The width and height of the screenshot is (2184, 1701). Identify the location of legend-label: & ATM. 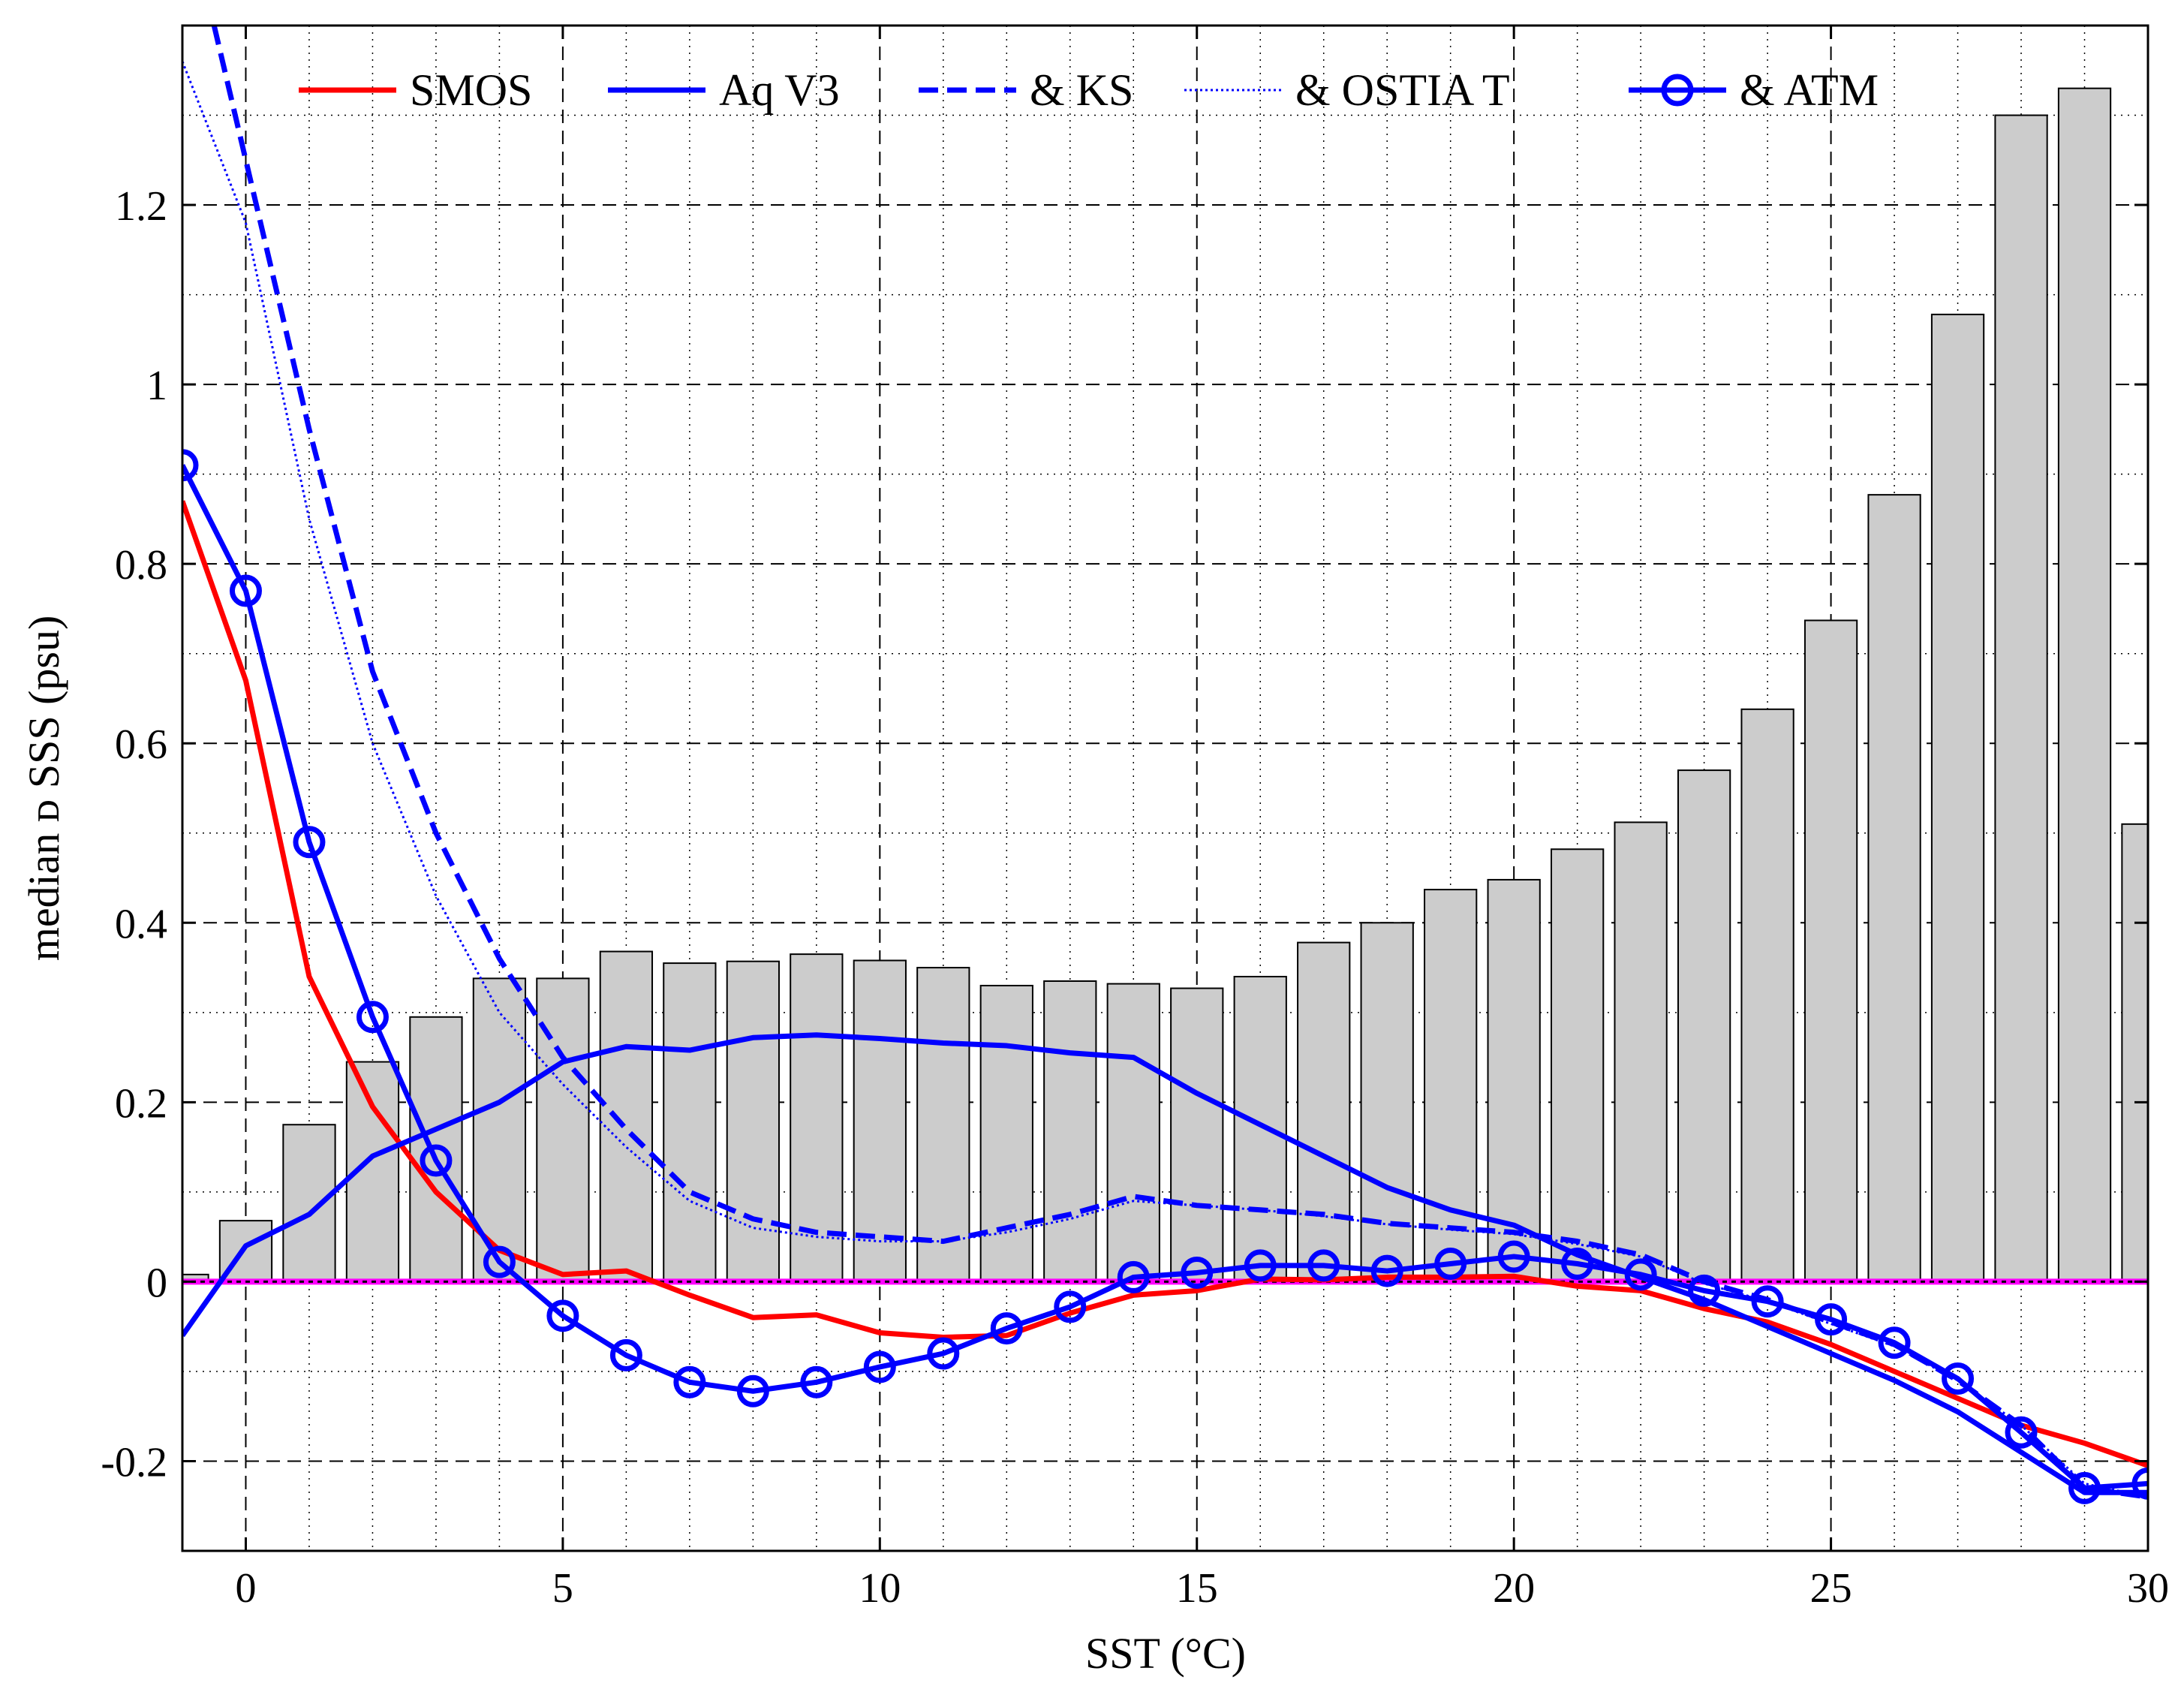
(1809, 90).